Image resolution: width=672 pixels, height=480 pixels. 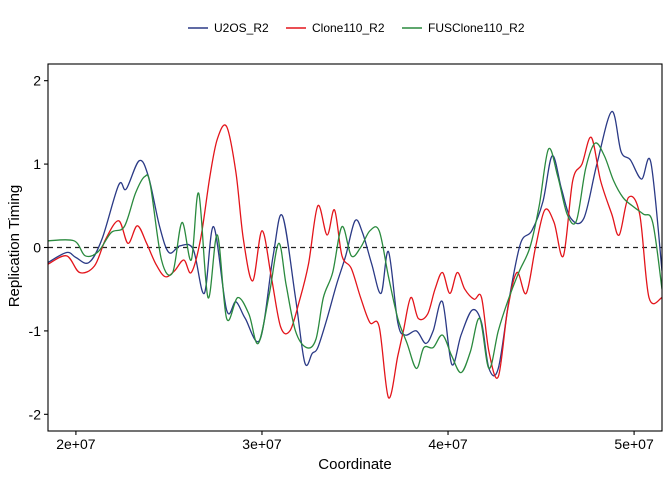 What do you see at coordinates (354, 464) in the screenshot?
I see `x-axis-title: Coordinate` at bounding box center [354, 464].